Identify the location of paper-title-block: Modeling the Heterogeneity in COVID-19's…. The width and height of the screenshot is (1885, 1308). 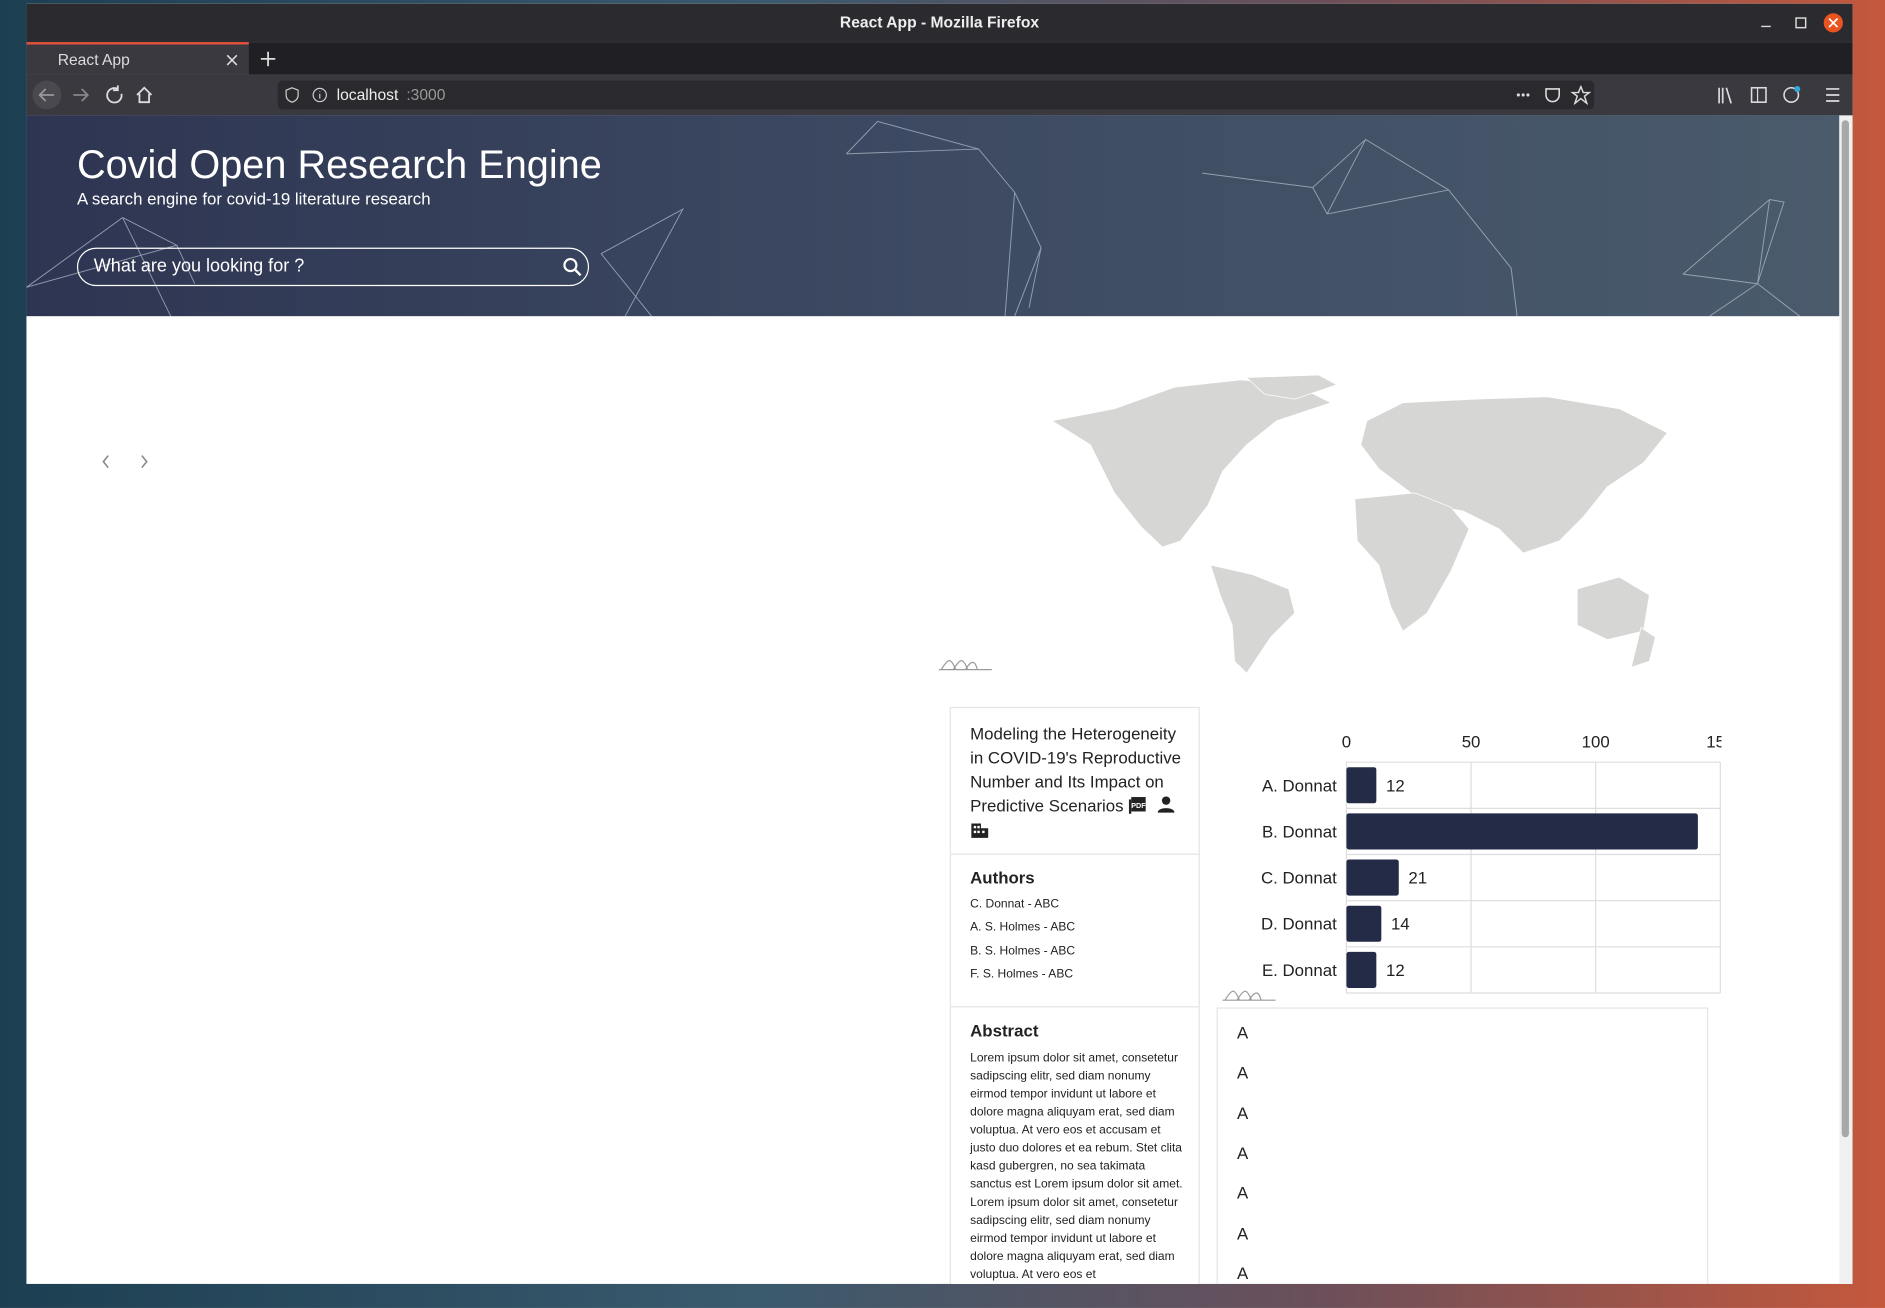
(1078, 781).